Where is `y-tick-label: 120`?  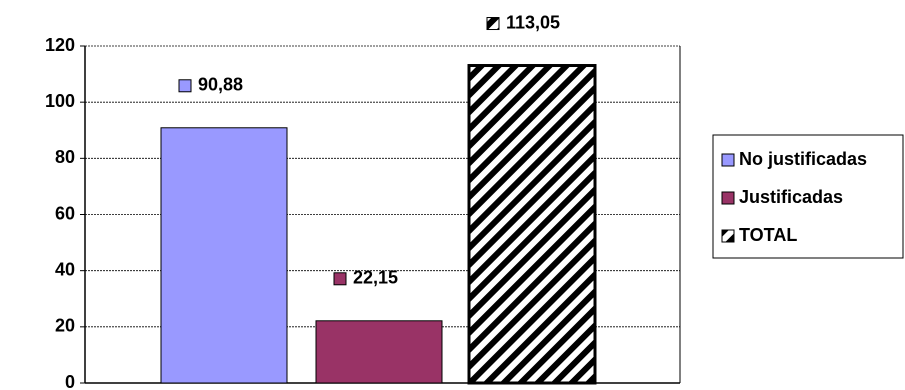 y-tick-label: 120 is located at coordinates (60, 45).